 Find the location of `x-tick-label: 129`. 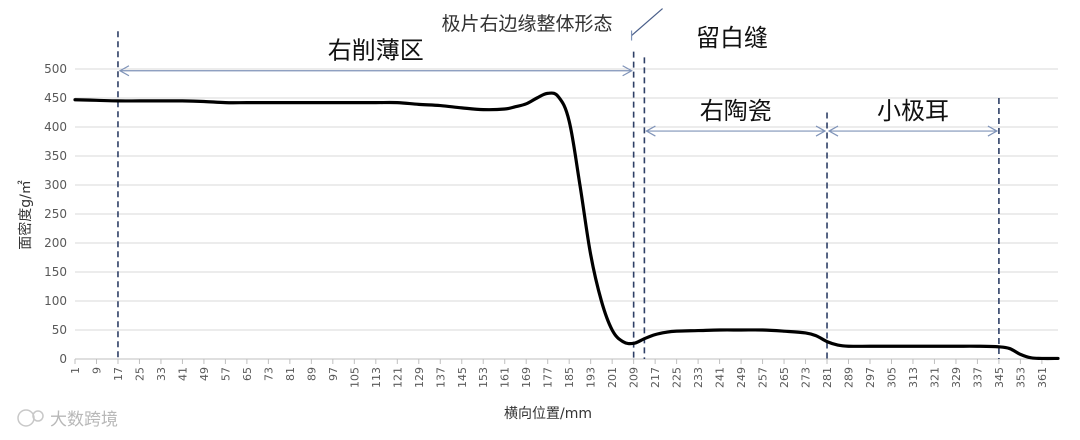

x-tick-label: 129 is located at coordinates (419, 377).